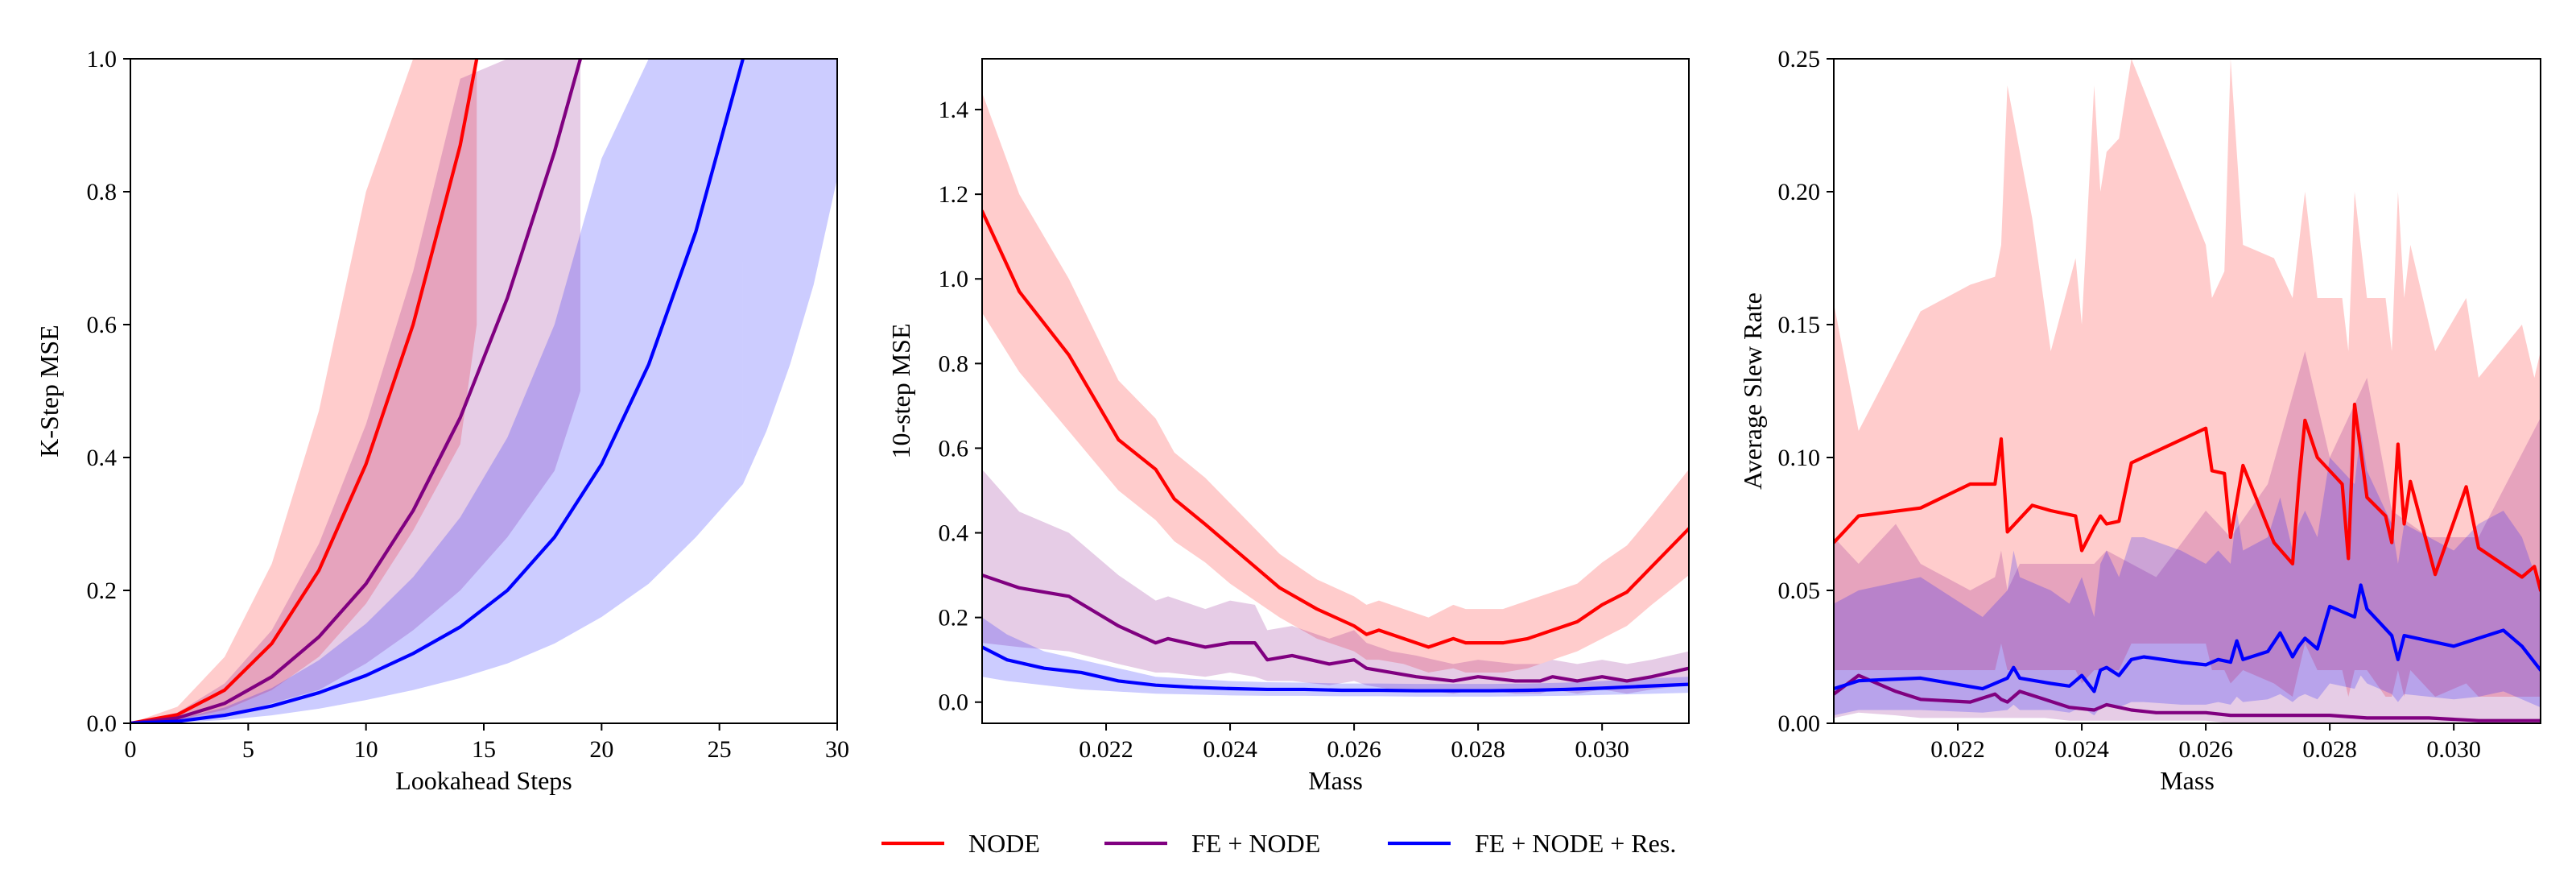  What do you see at coordinates (1799, 59) in the screenshot?
I see `y-tick-label: 0.25` at bounding box center [1799, 59].